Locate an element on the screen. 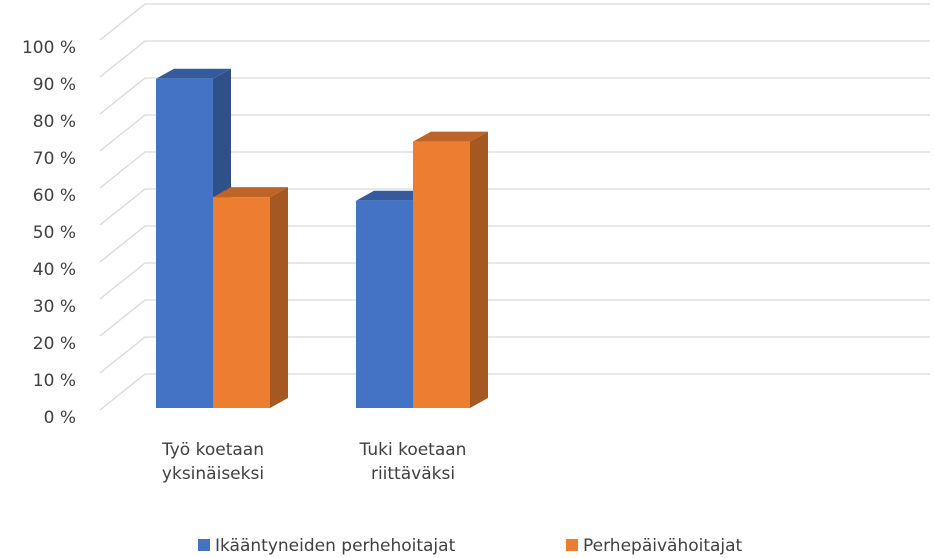 The height and width of the screenshot is (558, 934). y-tick-label: 100 % is located at coordinates (49, 48).